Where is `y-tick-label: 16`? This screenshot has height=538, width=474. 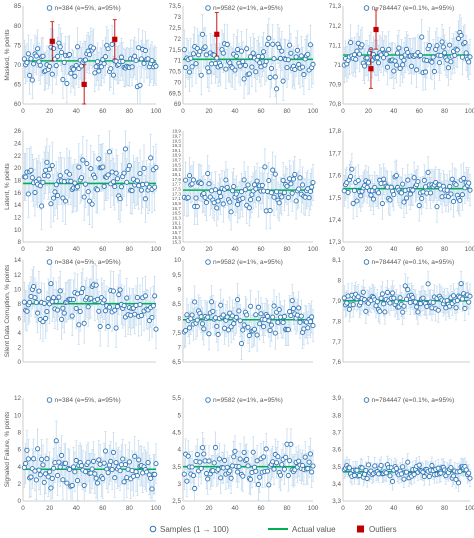 y-tick-label: 16 is located at coordinates (18, 193).